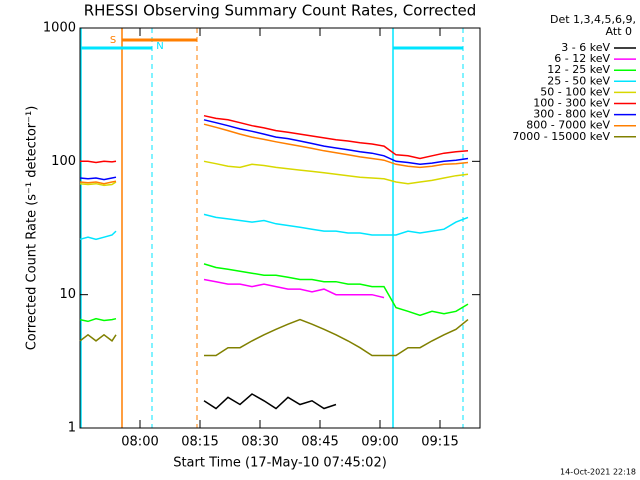 This screenshot has width=640, height=480. Describe the element at coordinates (72, 428) in the screenshot. I see `y-tick-label: 1` at that location.